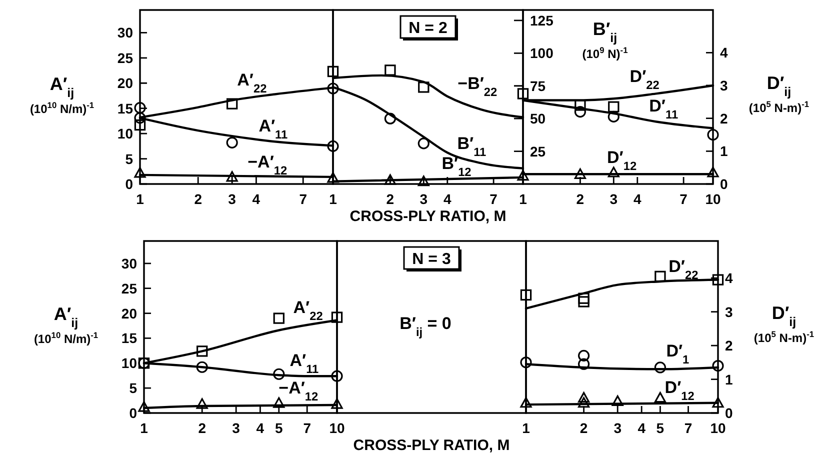 The height and width of the screenshot is (458, 829). Describe the element at coordinates (426, 326) in the screenshot. I see `text: B′$_{ij}$ = 0` at that location.